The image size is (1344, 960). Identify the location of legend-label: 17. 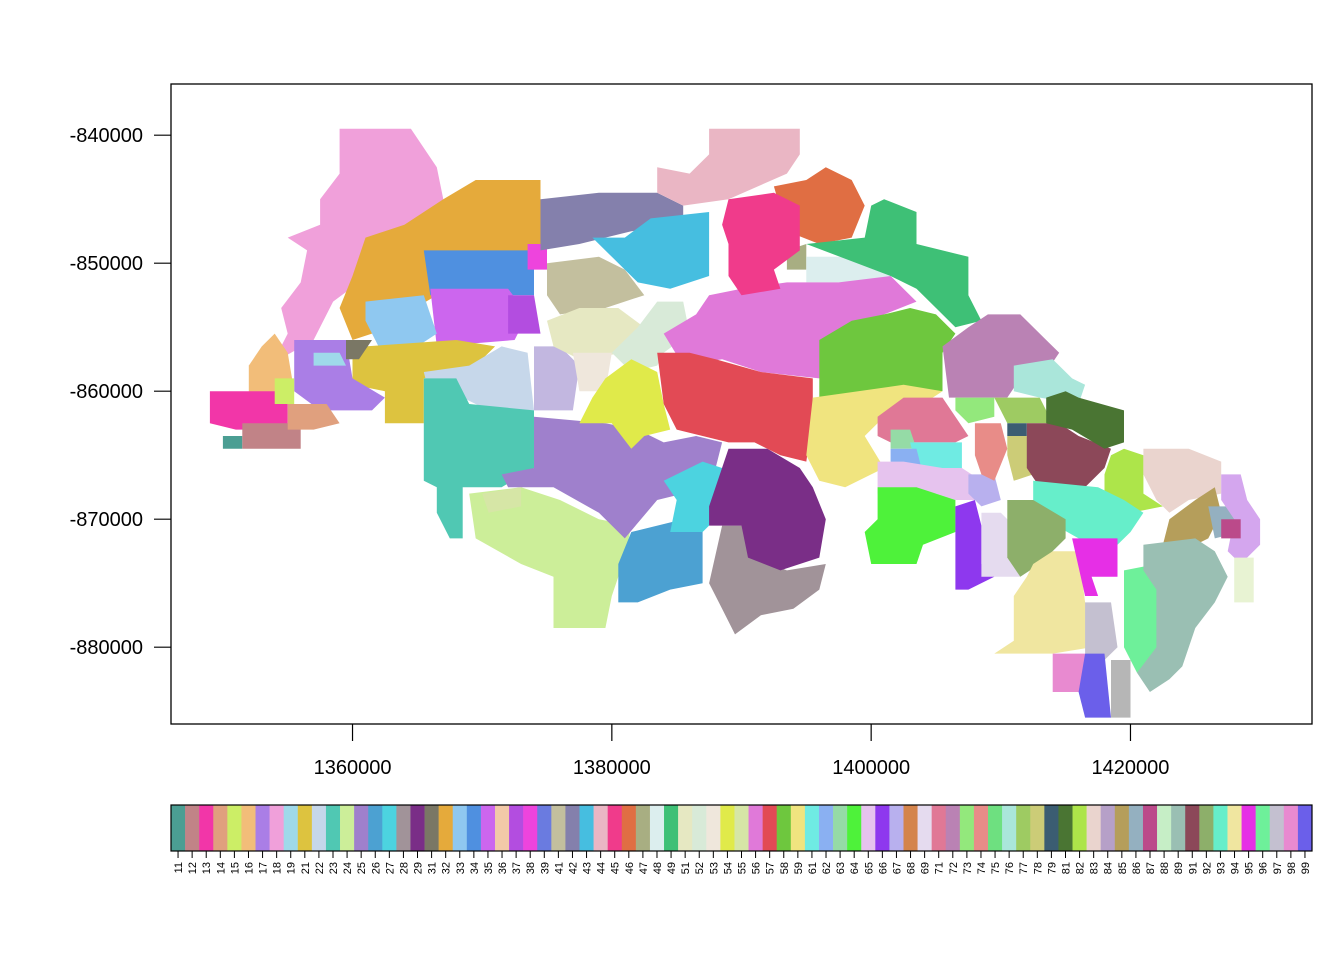
(264, 868).